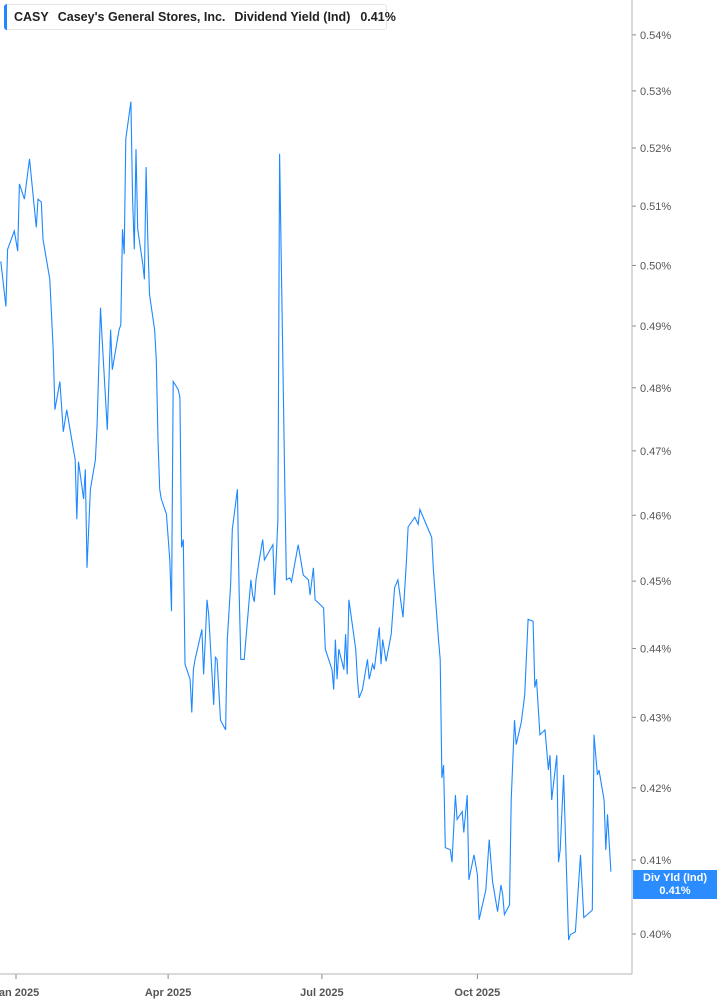 The image size is (717, 1005). Describe the element at coordinates (655, 861) in the screenshot. I see `y-tick-label: 0.41%` at that location.